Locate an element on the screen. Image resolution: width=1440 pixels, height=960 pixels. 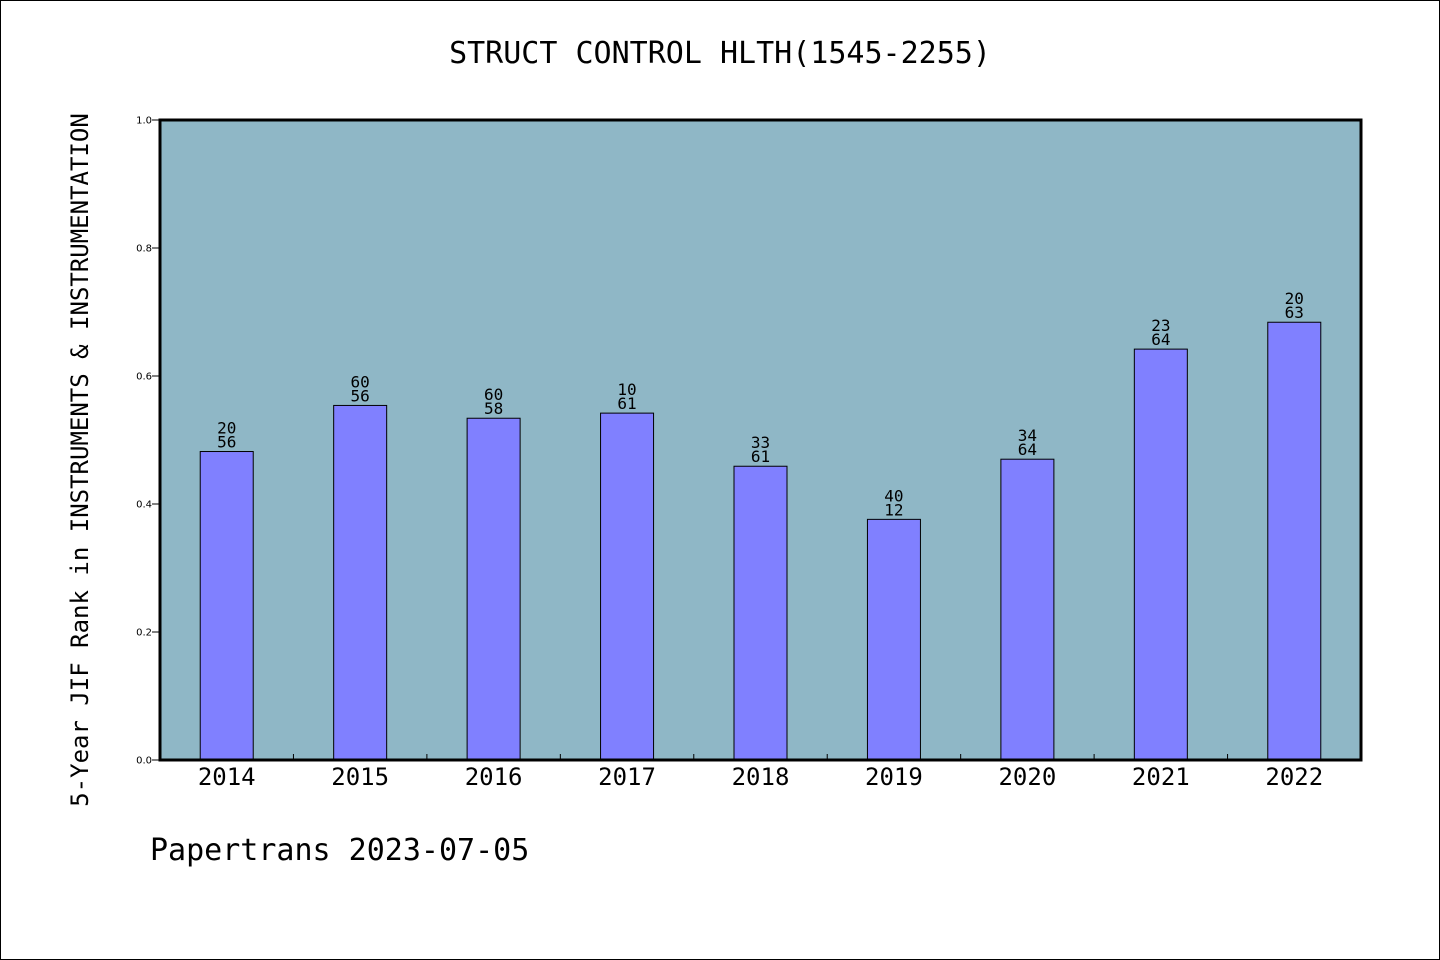
bar-2014 is located at coordinates (226, 606).